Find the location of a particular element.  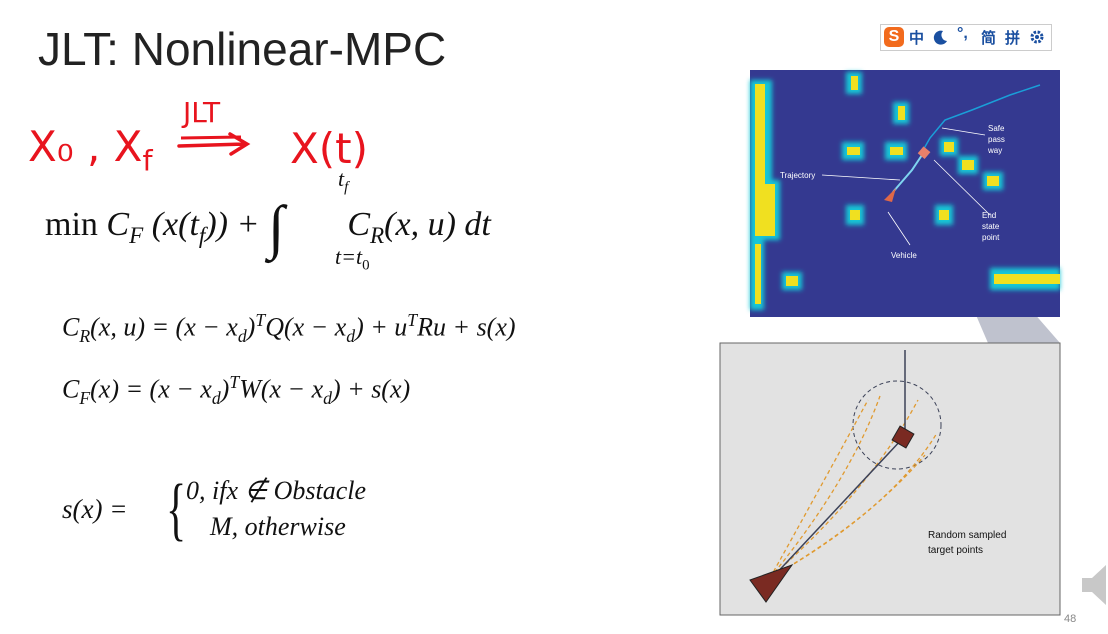

label: state is located at coordinates (991, 226).